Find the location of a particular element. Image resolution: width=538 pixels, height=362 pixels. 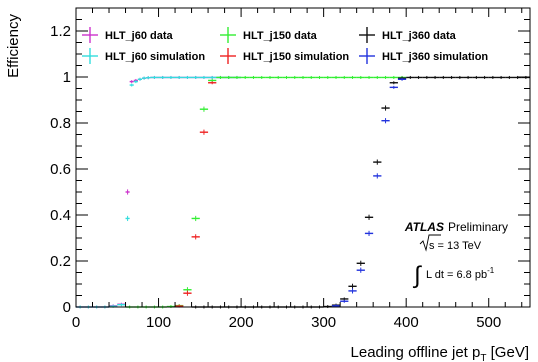

svg-text: L dt = 6.8 pb-1 is located at coordinates (460, 273).